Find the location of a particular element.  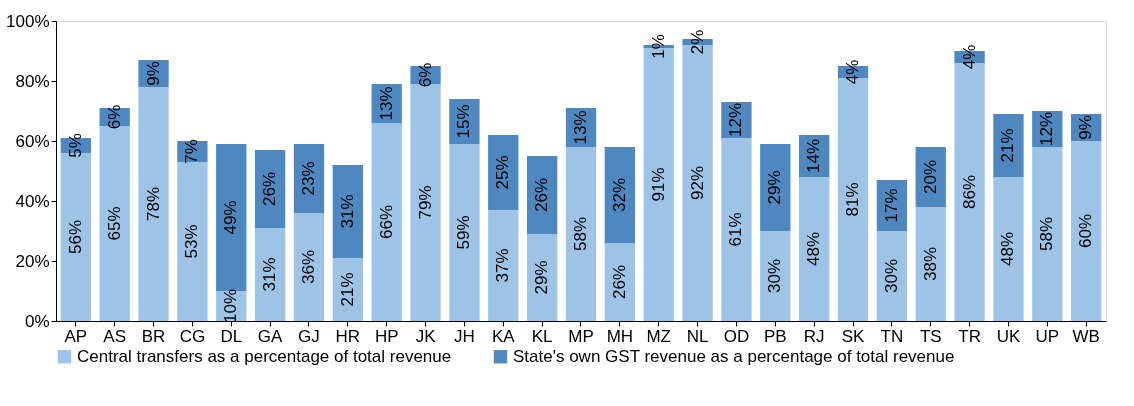

data-label: 25% is located at coordinates (503, 172).